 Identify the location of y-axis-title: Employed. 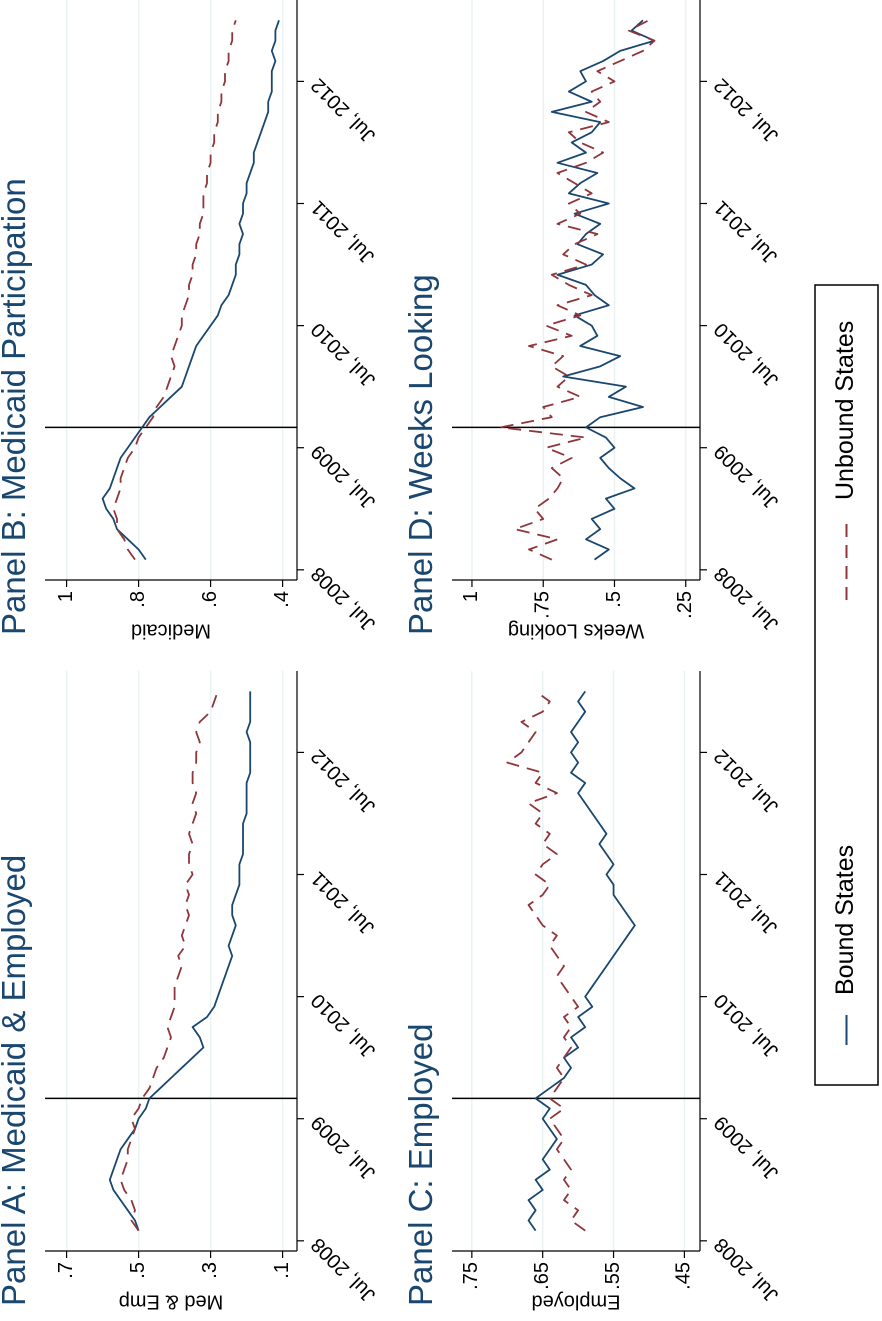
(576, 1302).